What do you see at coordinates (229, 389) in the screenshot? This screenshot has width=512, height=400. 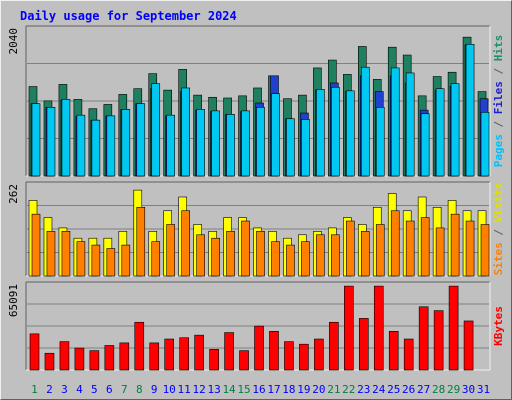 I see `xtick-day-14: 14` at bounding box center [229, 389].